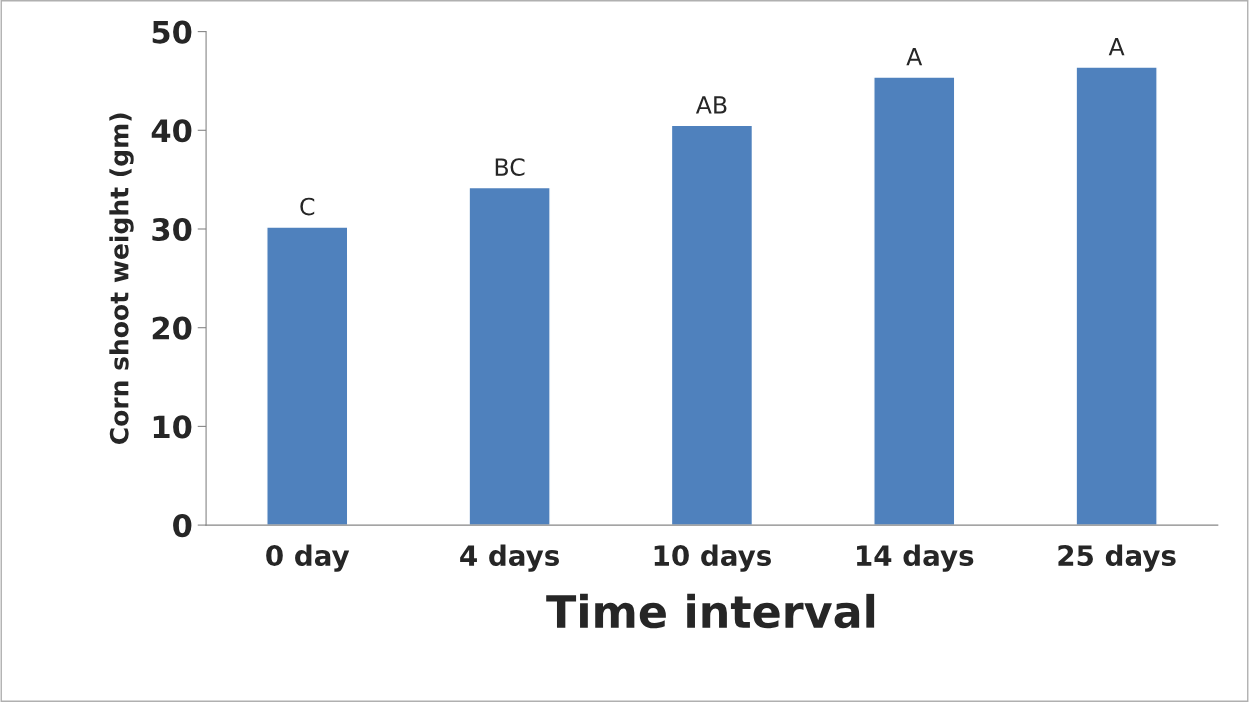  Describe the element at coordinates (172, 328) in the screenshot. I see `y-tick-label: 20` at that location.